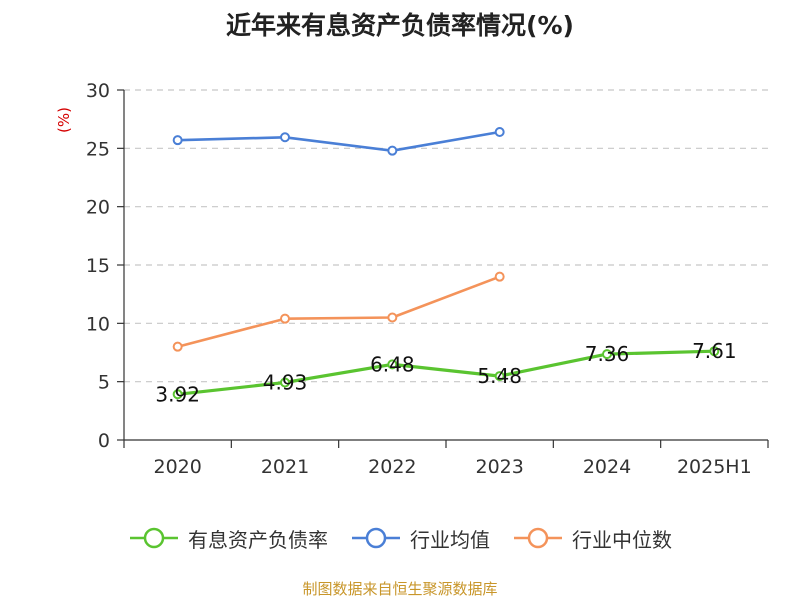  I want to click on x-tick-label: 2024, so click(607, 467).